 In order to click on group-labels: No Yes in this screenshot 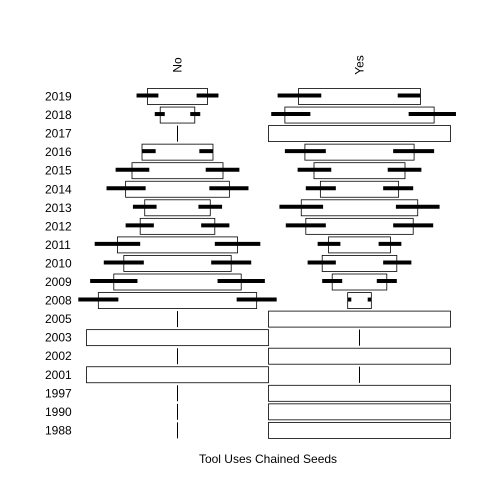, I will do `click(269, 65)`.